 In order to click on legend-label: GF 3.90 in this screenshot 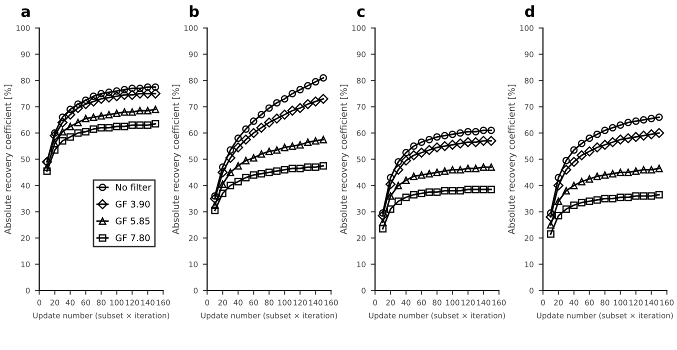, I will do `click(133, 204)`.